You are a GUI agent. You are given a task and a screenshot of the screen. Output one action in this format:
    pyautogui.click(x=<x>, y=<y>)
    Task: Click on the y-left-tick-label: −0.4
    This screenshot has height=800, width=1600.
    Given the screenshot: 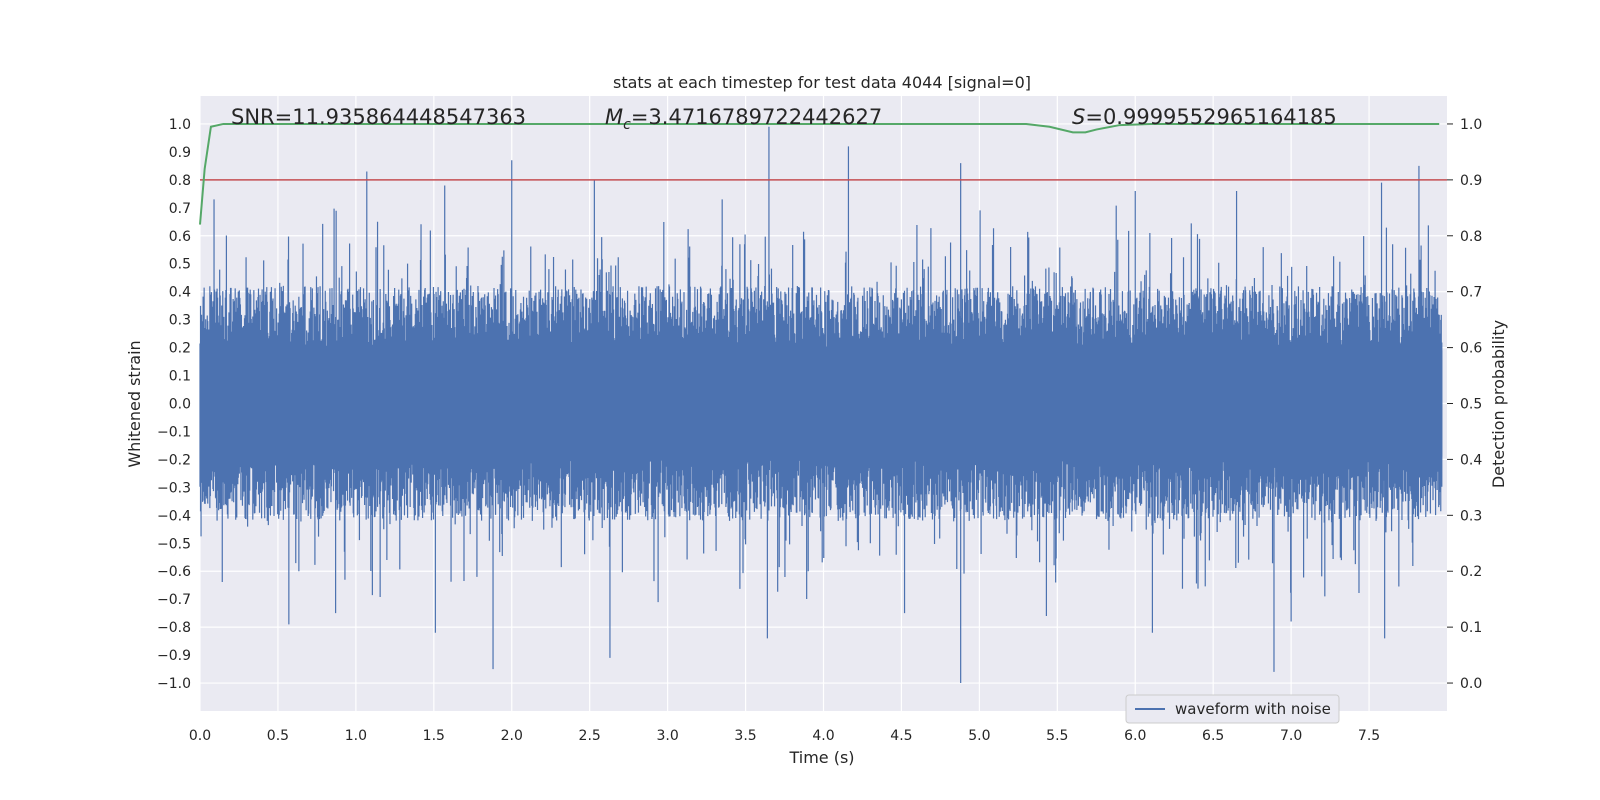 What is the action you would take?
    pyautogui.click(x=174, y=516)
    